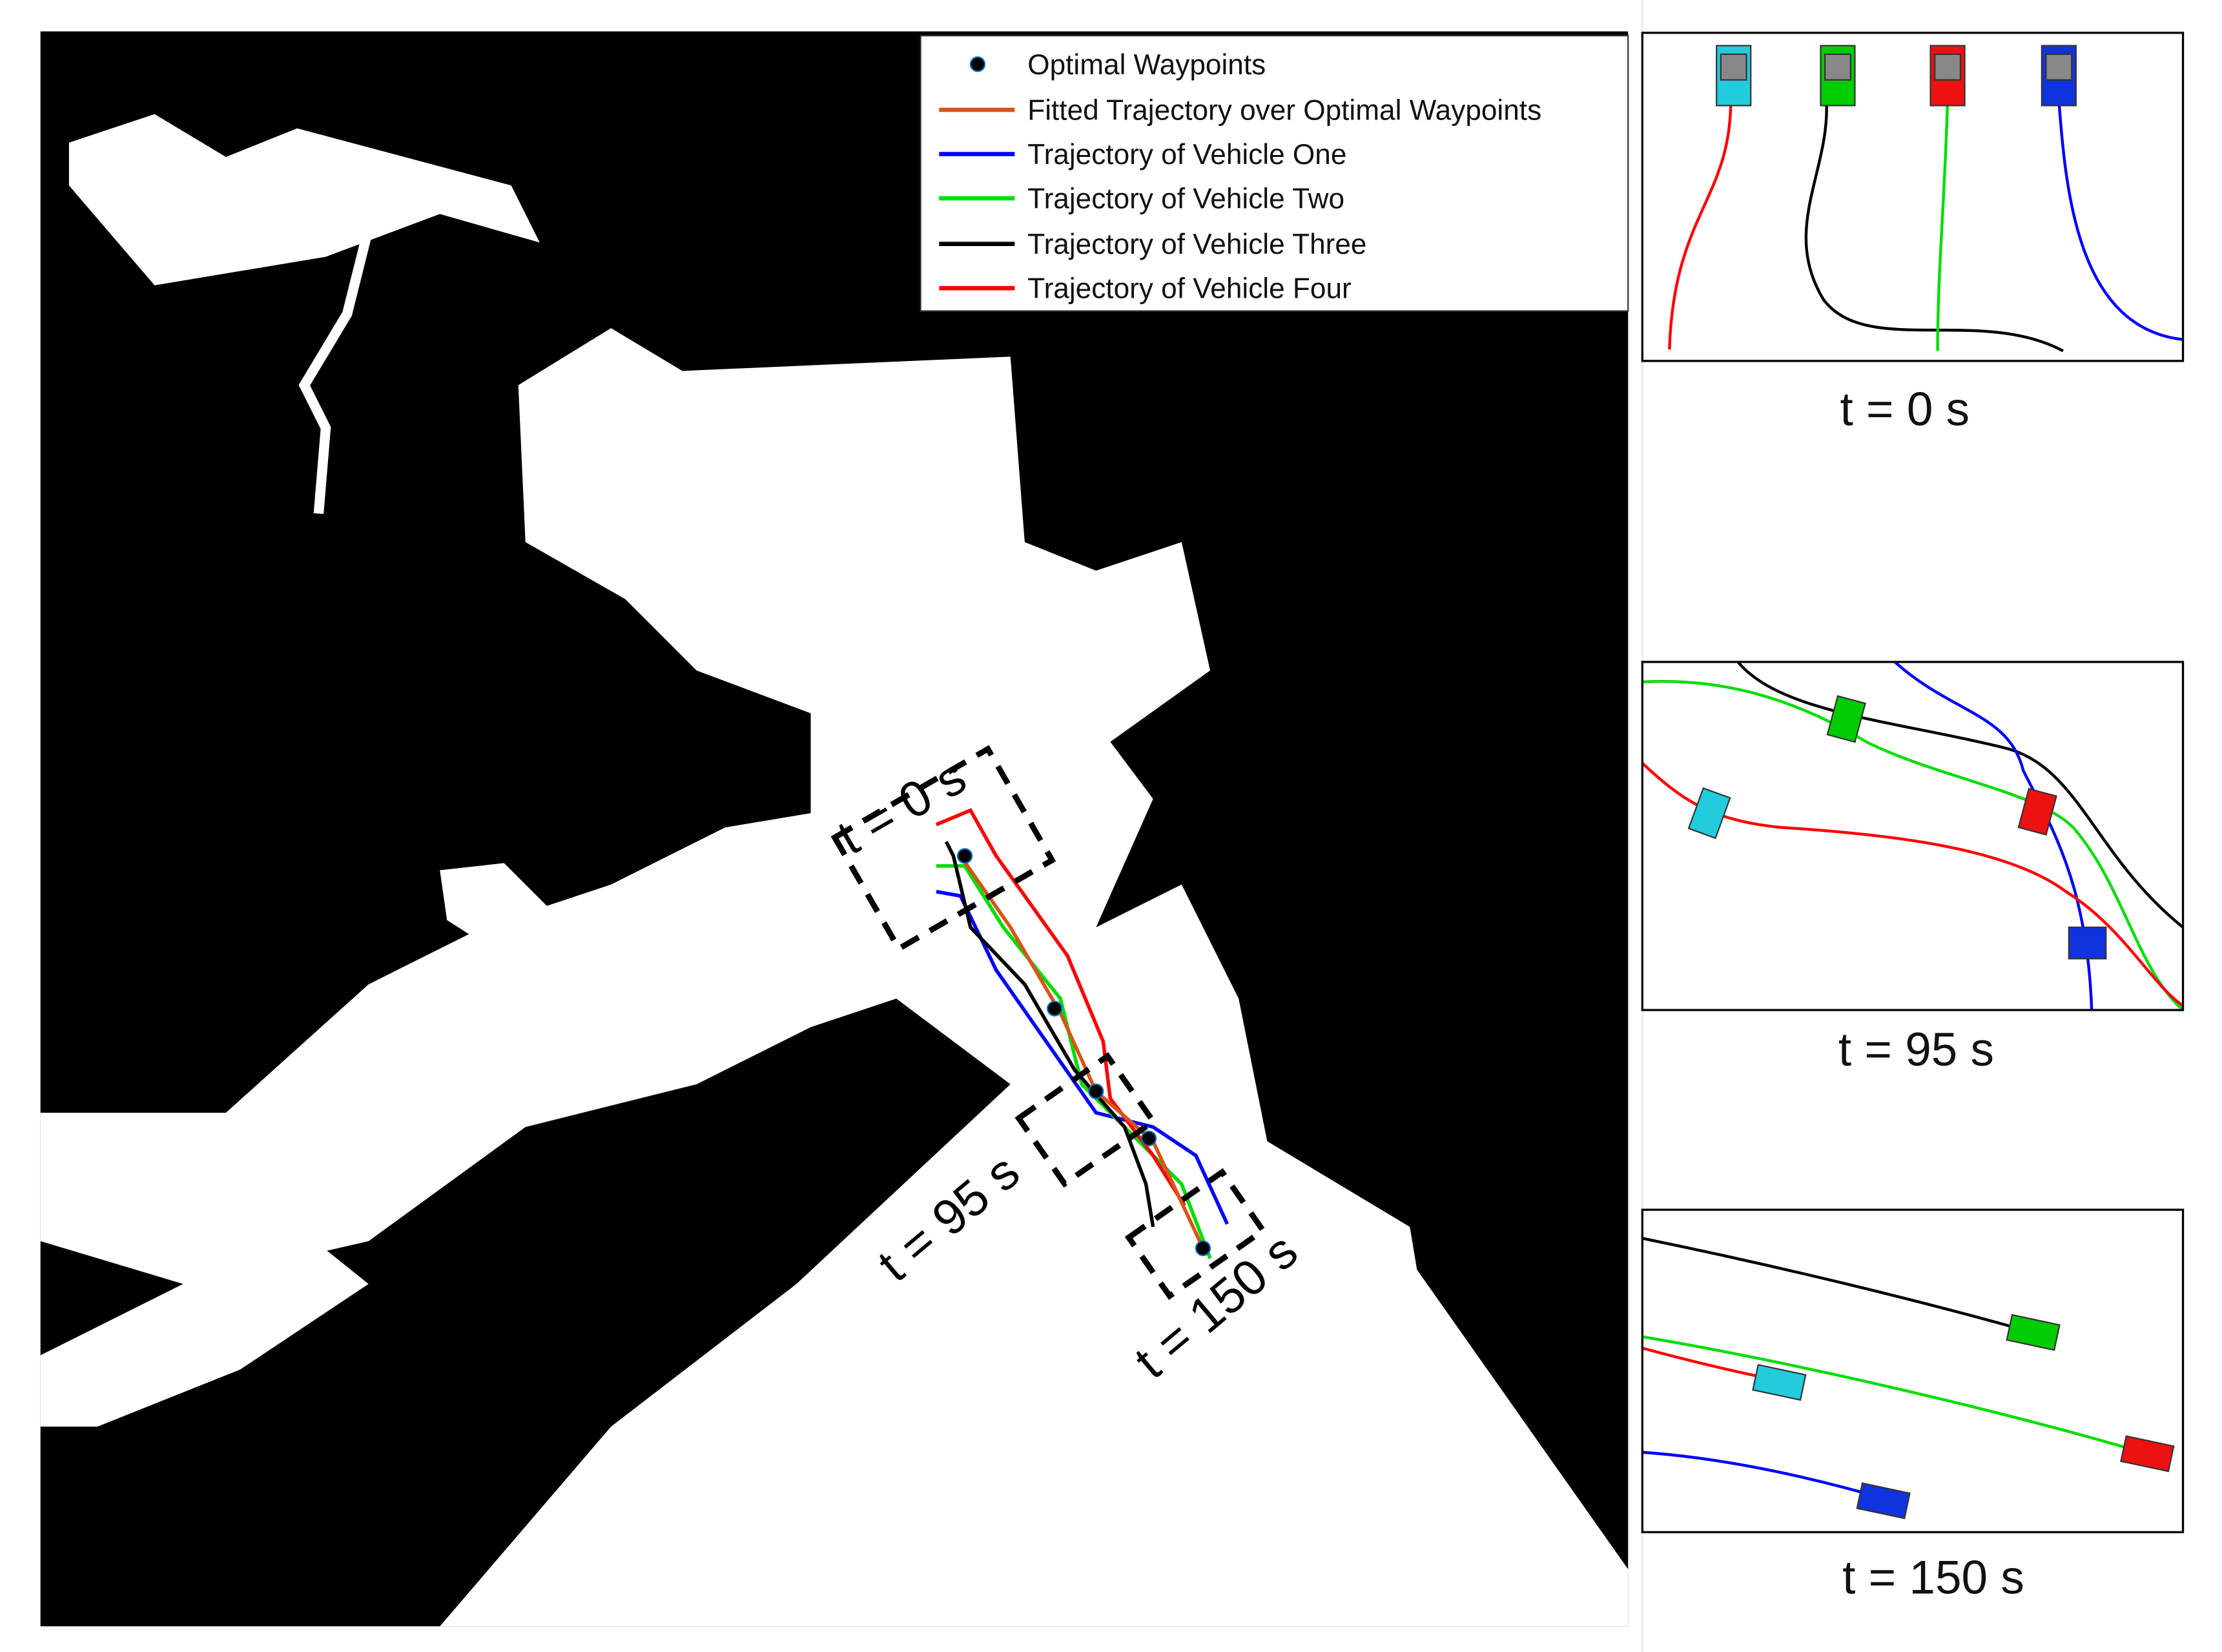  What do you see at coordinates (1196, 244) in the screenshot?
I see `legend-label: Trajectory of Vehicle Three` at bounding box center [1196, 244].